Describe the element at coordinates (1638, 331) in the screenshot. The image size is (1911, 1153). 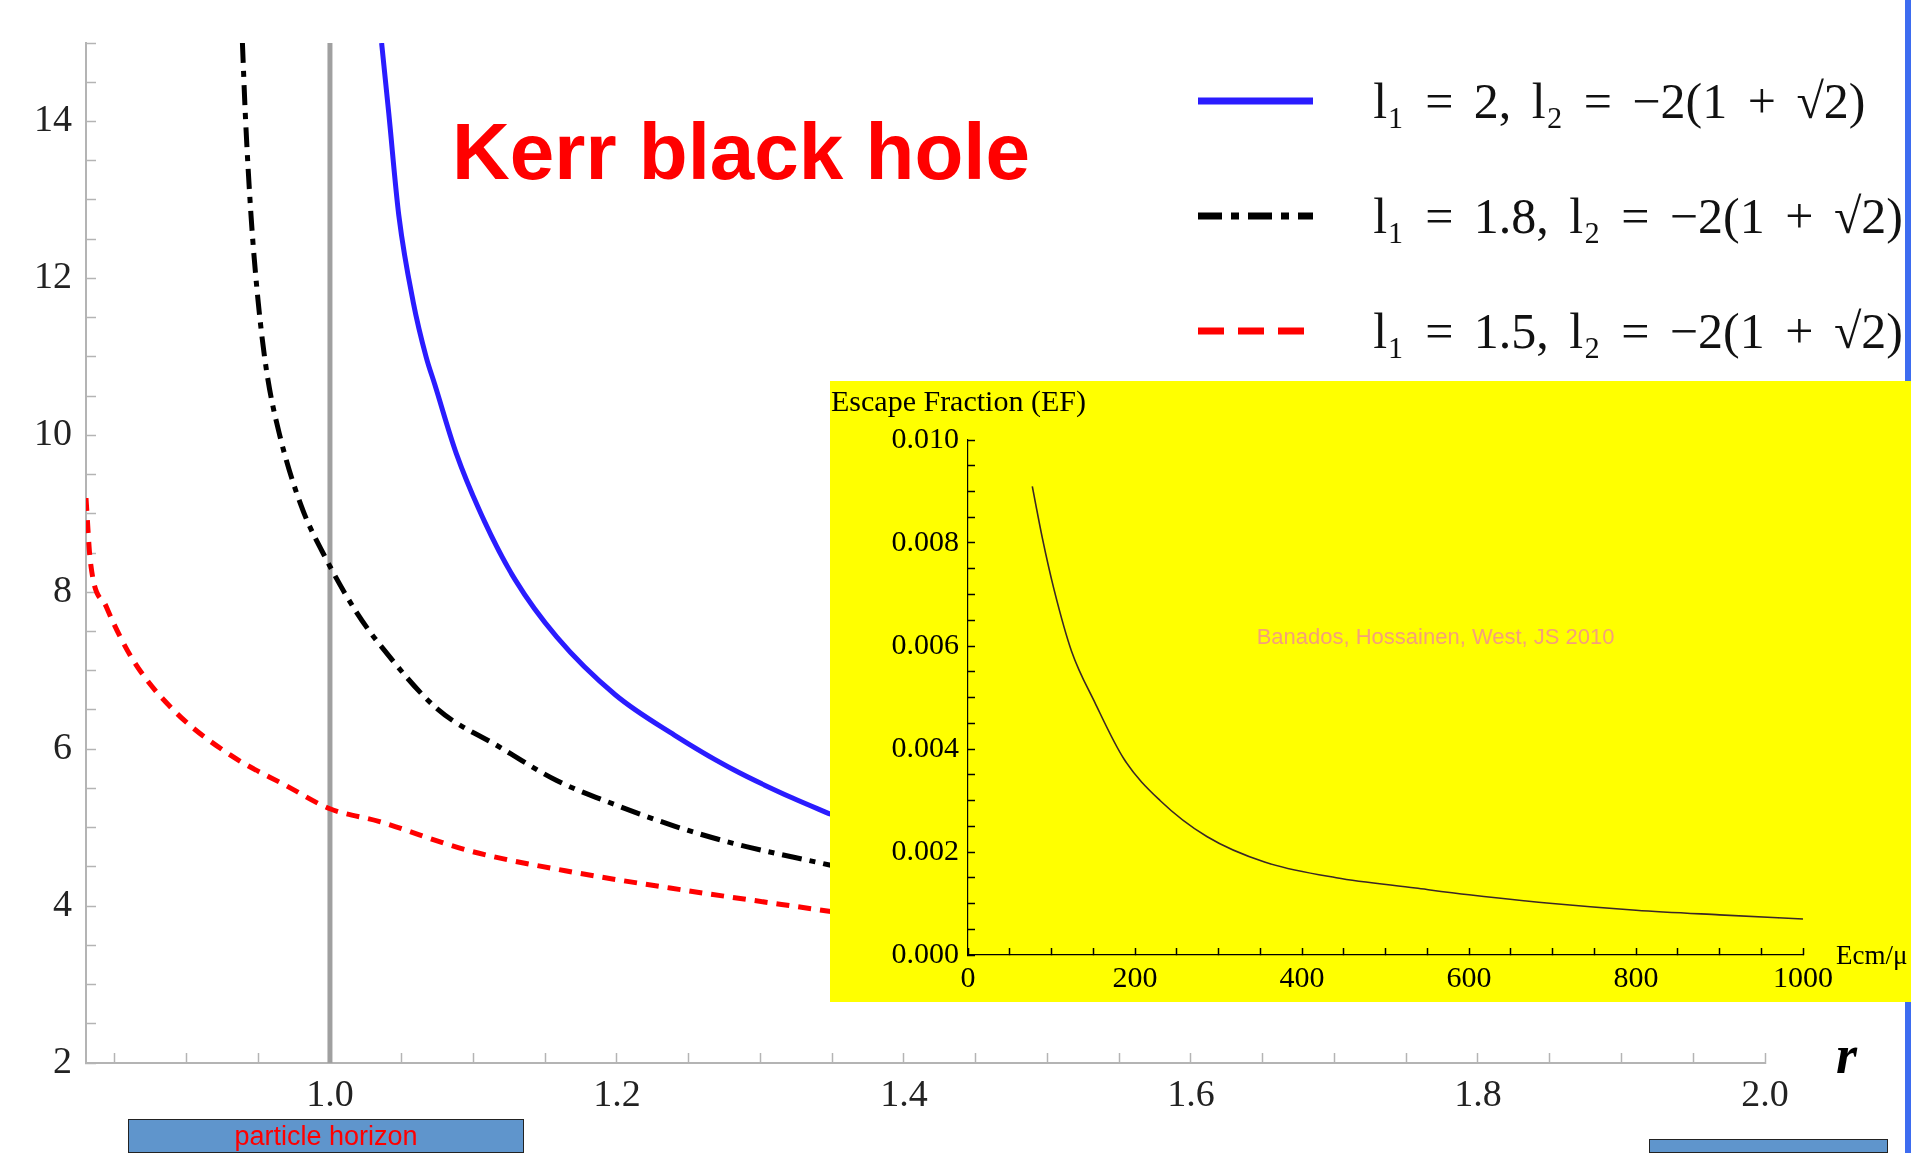
I see `legend-label: l₁ = 1.5, l₂ = −2(1 + √2)` at that location.